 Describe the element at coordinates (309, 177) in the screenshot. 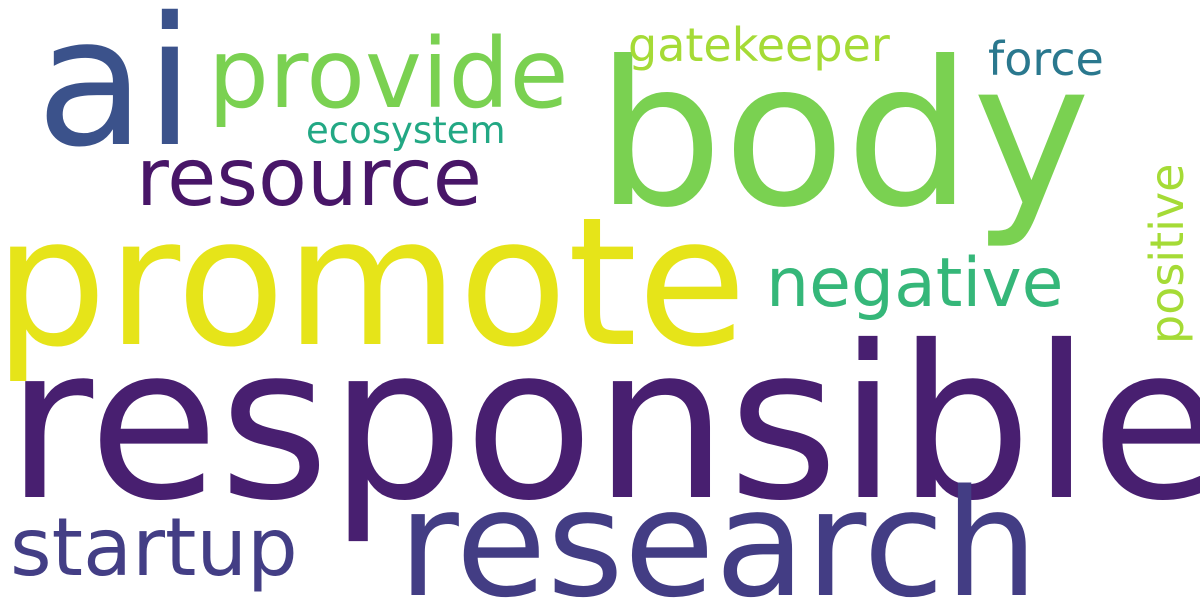

I see `word-resource: resource` at that location.